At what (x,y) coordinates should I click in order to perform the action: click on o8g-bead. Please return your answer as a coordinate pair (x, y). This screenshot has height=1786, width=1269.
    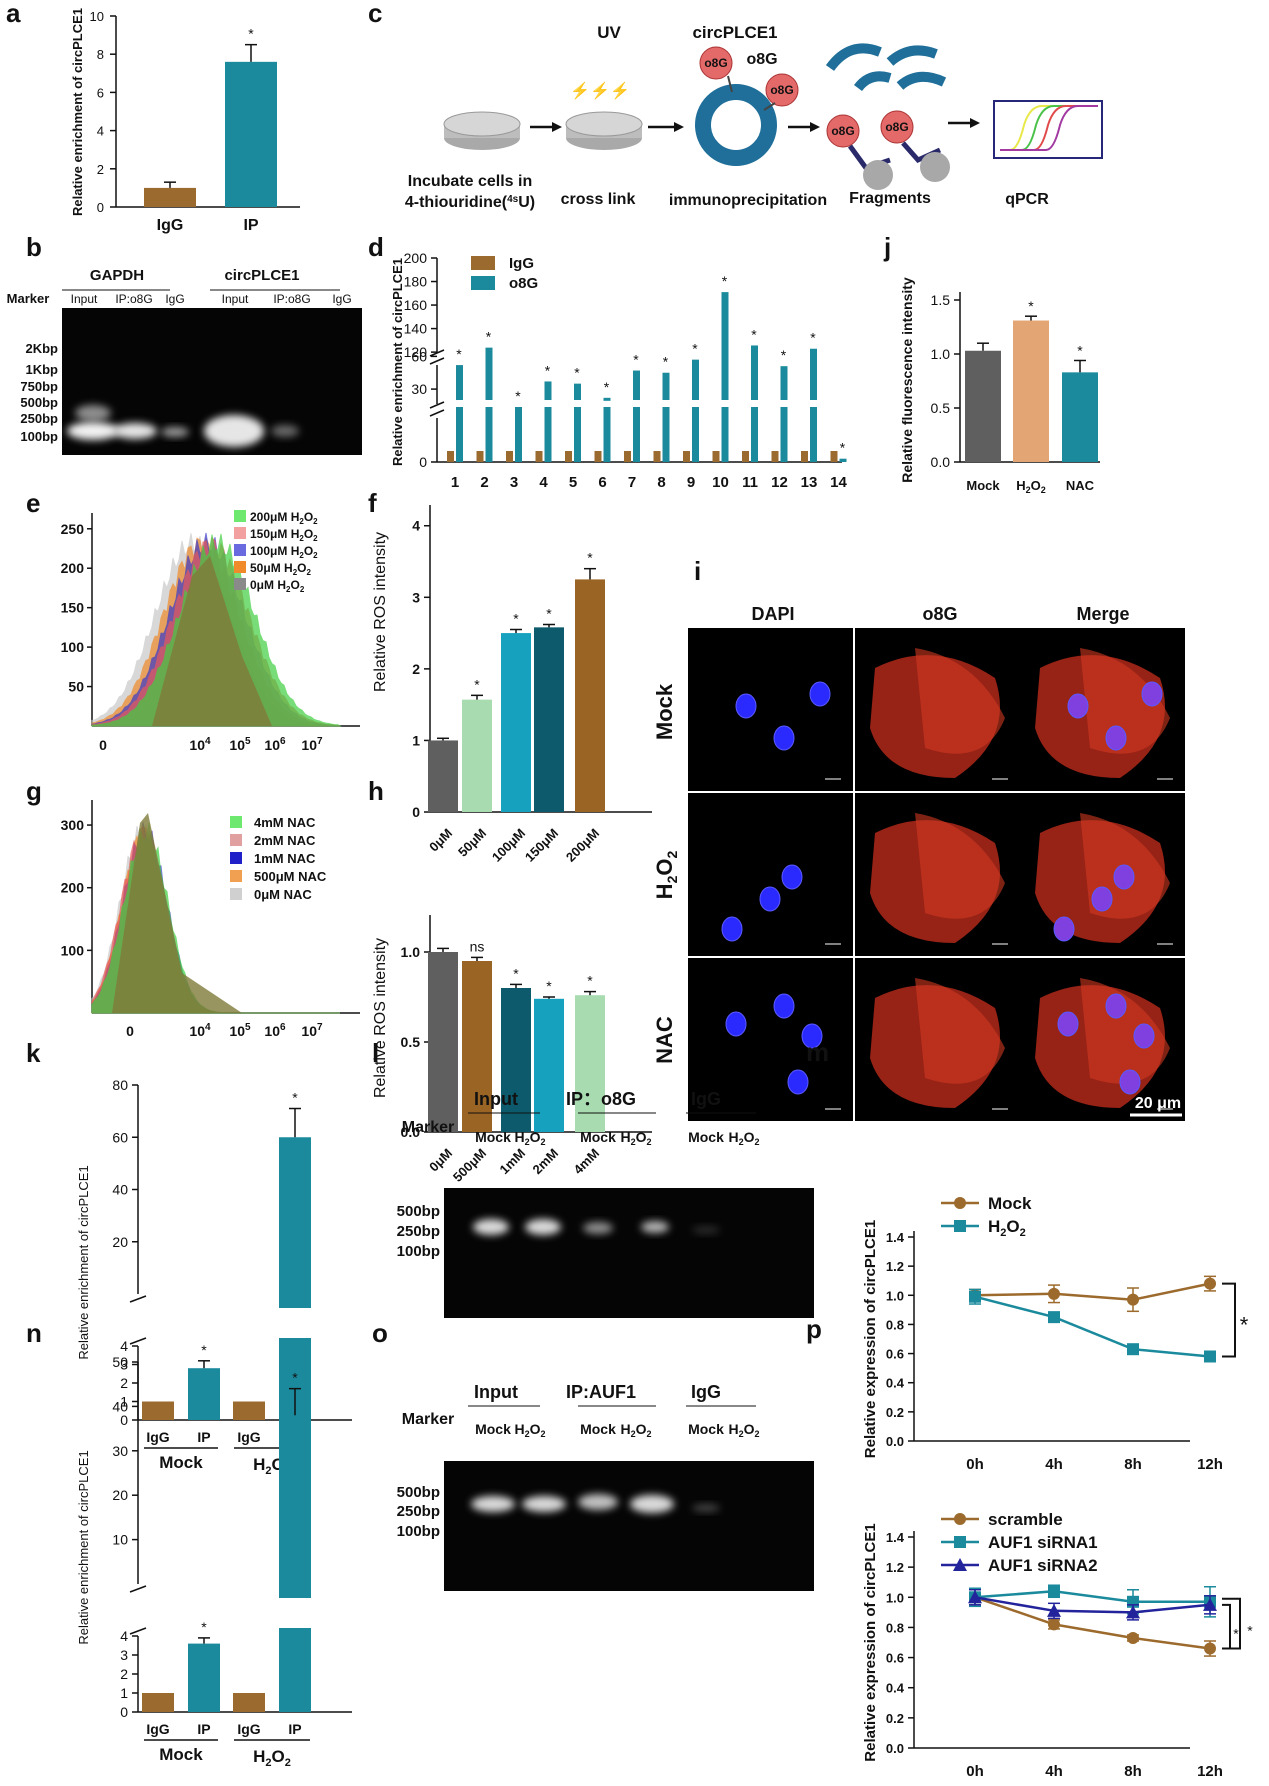
    Looking at the image, I should click on (843, 131).